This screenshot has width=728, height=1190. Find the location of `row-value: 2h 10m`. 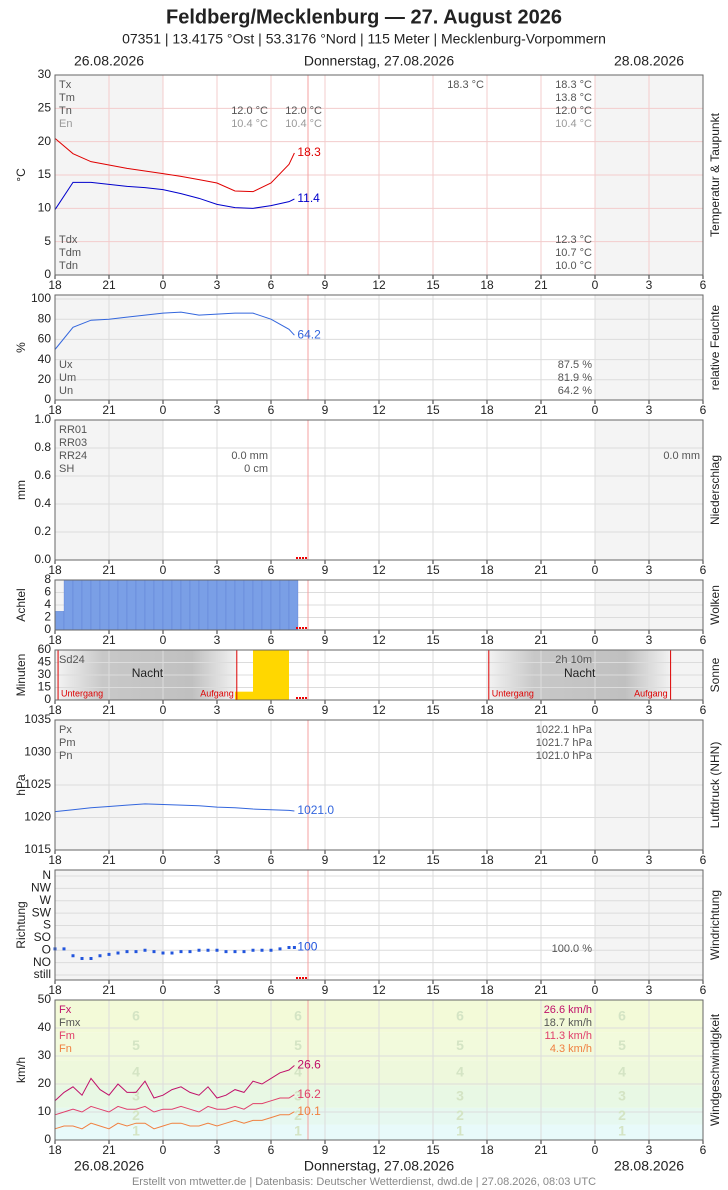

row-value: 2h 10m is located at coordinates (573, 660).